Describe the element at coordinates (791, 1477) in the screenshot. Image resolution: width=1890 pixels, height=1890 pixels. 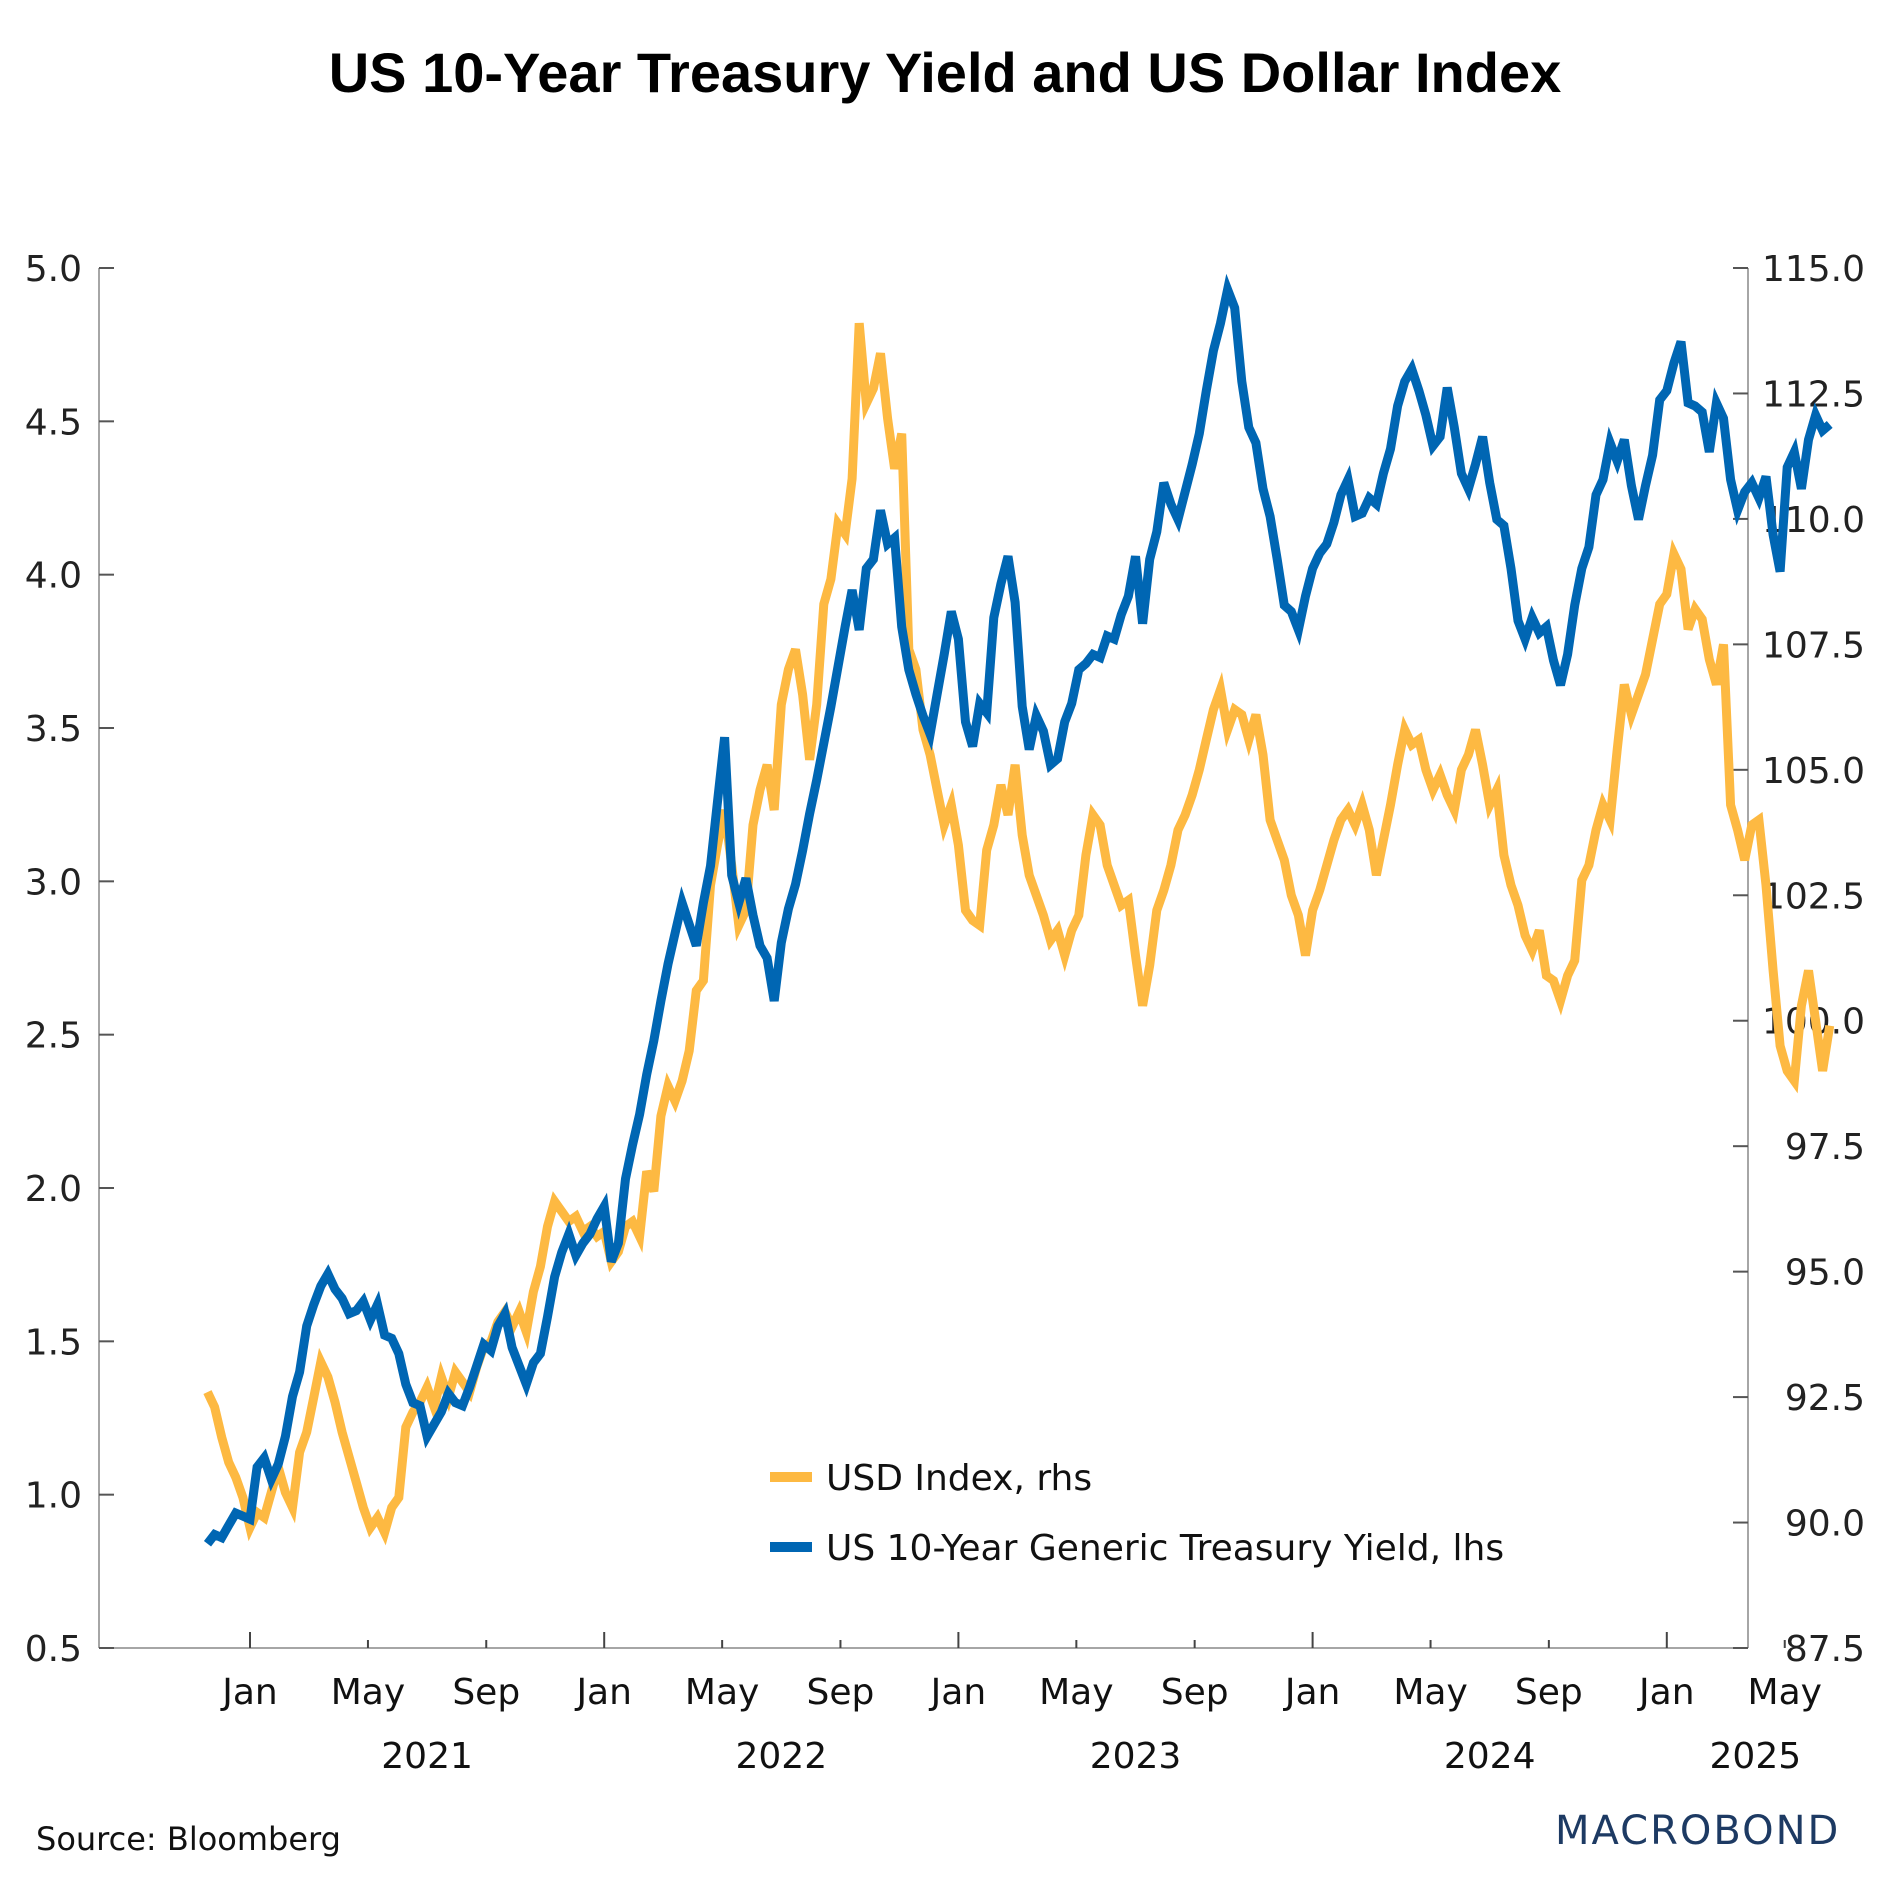
I see `legend-swatch-usd` at that location.